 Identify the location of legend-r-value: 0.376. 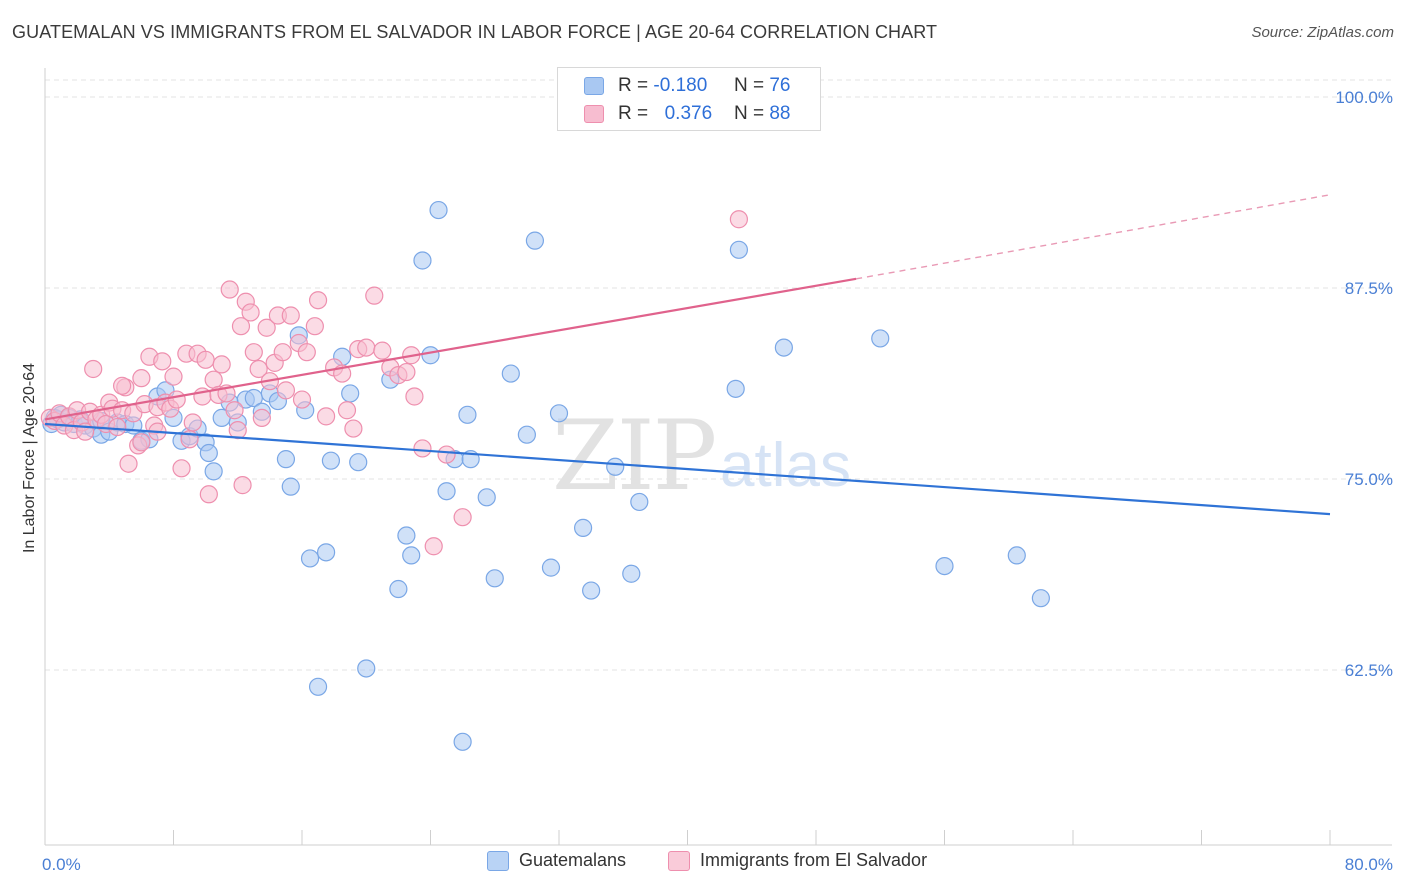
(688, 113).